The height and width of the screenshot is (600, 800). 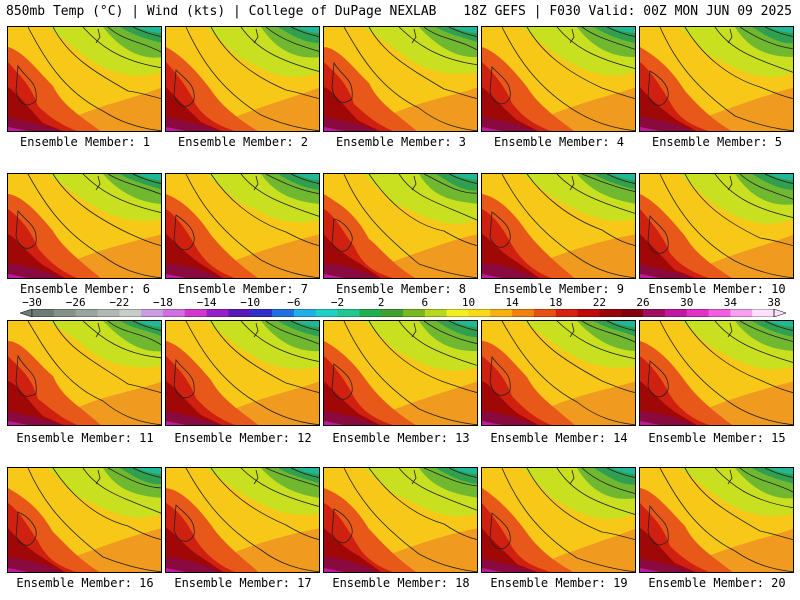 What do you see at coordinates (243, 289) in the screenshot?
I see `ensemble-member-label: Ensemble Member: 7` at bounding box center [243, 289].